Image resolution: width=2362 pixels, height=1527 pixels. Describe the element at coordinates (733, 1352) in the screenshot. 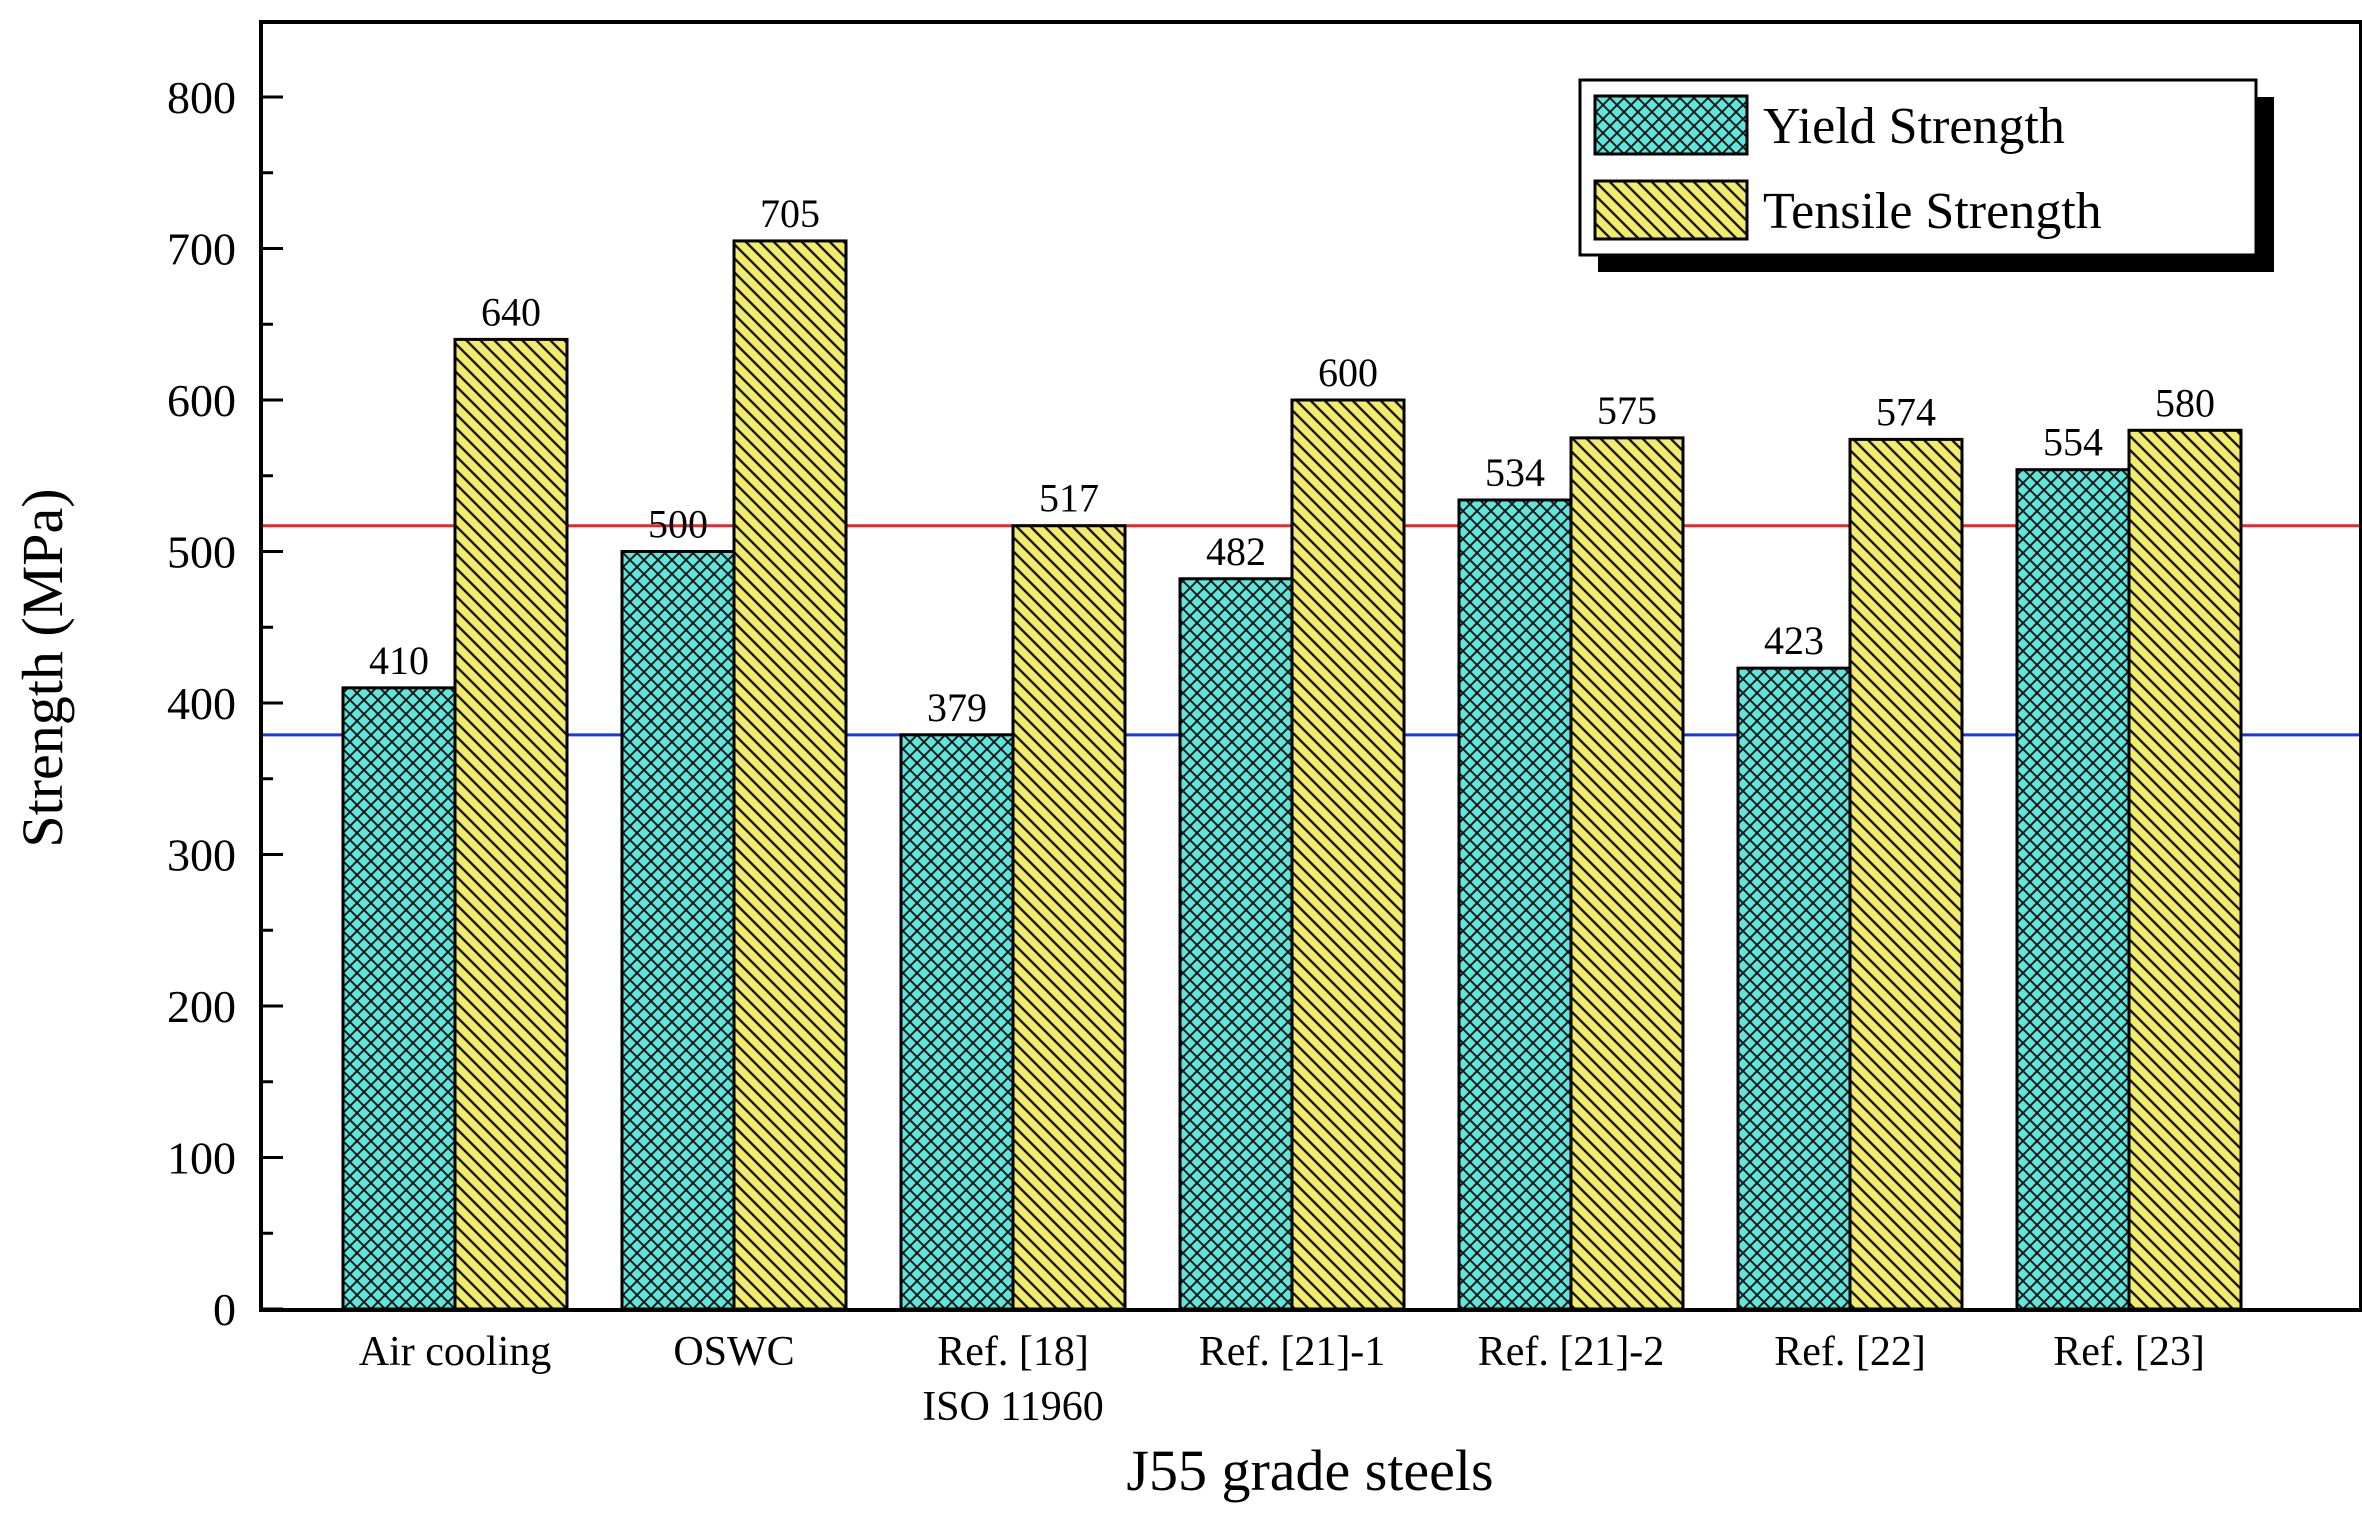

I see `x-category-label-1-0: OSWC` at that location.